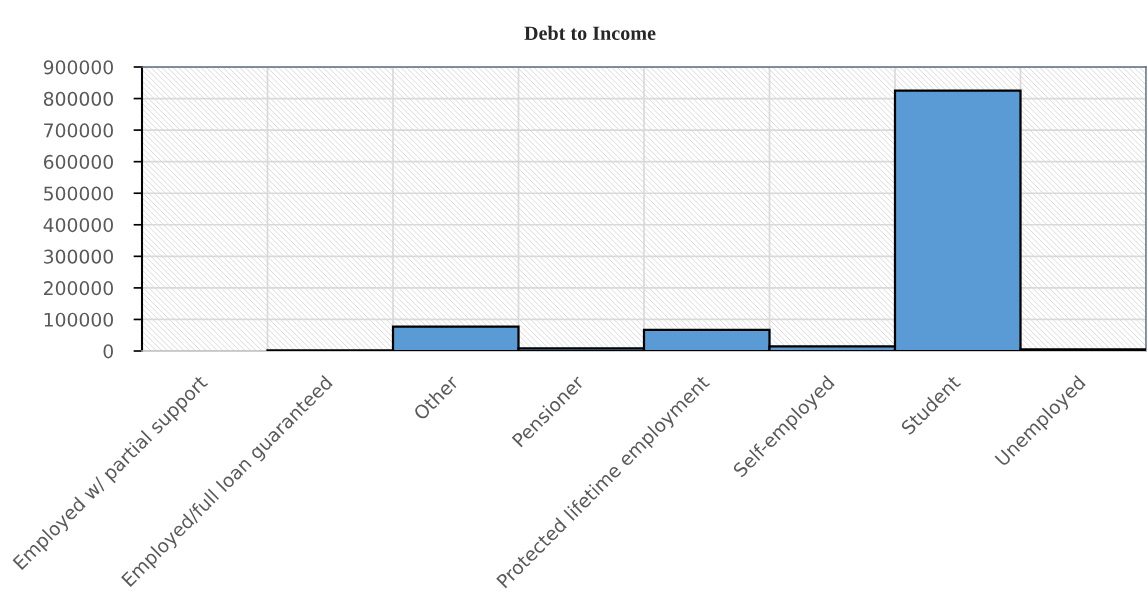 The width and height of the screenshot is (1148, 605). I want to click on y-tick-label: 200000, so click(78, 288).